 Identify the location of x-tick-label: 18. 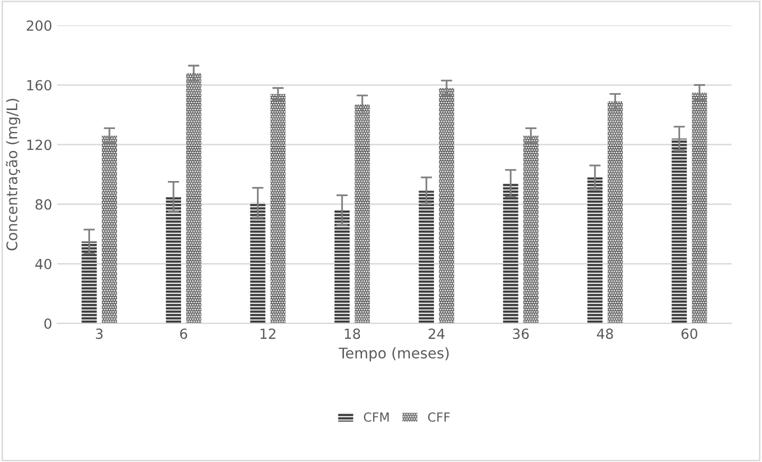
(352, 334).